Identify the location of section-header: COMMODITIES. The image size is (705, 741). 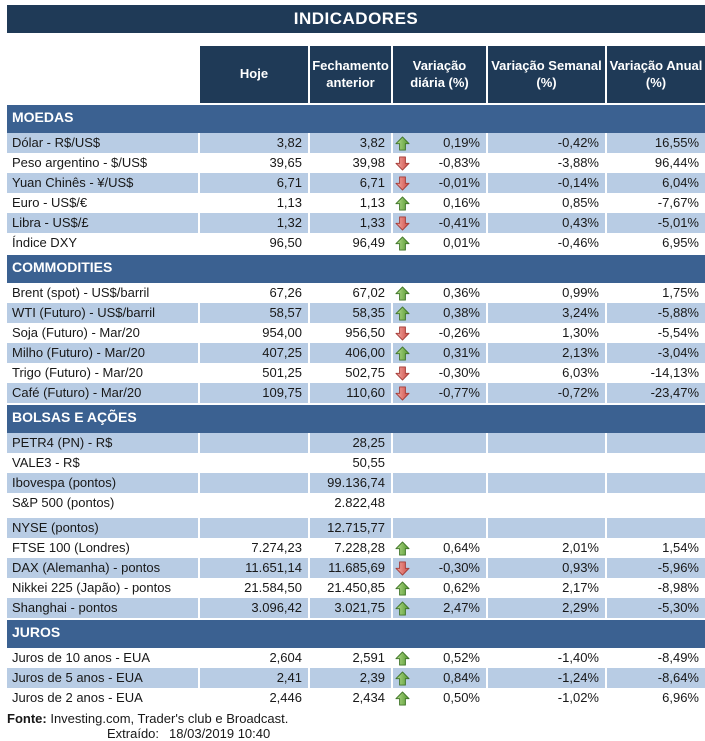
(356, 268).